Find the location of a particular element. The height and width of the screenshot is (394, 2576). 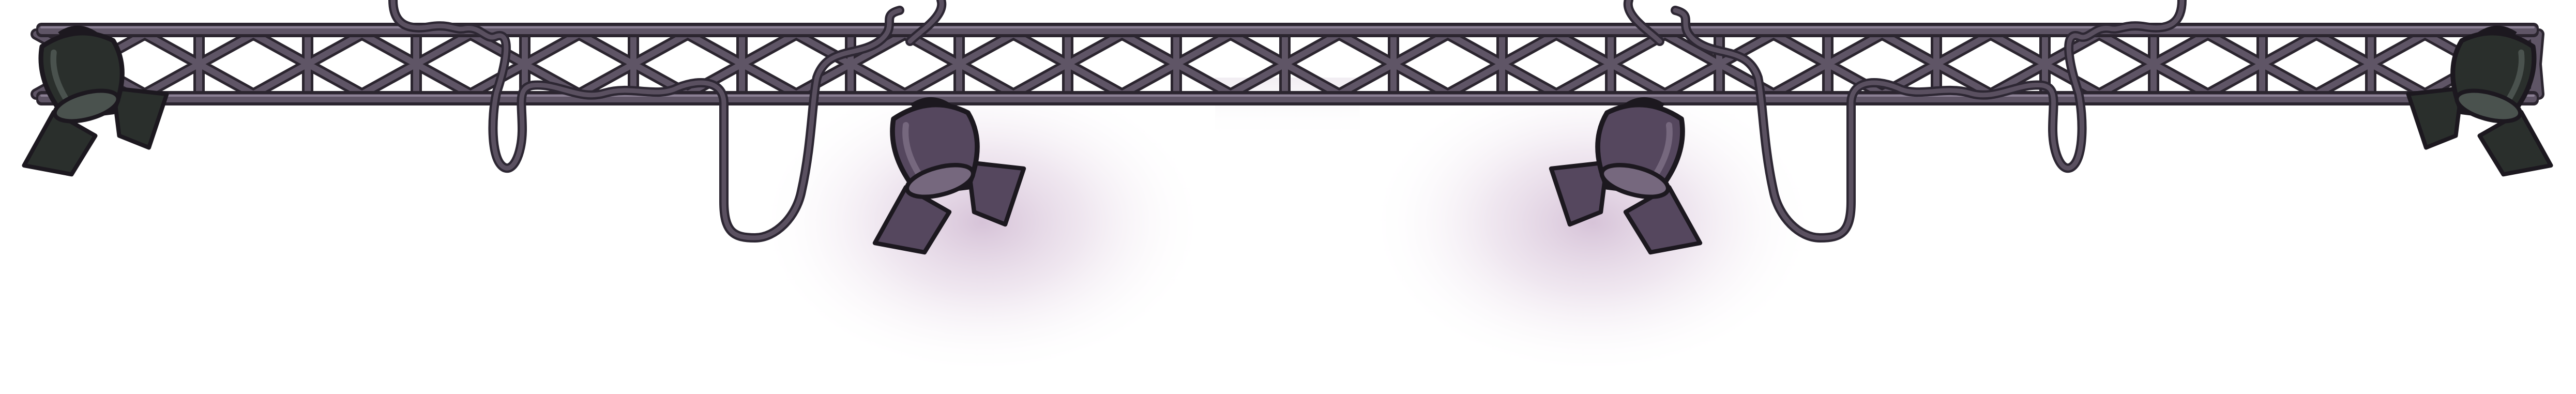

center-left-spotlight-highlight is located at coordinates (914, 151).